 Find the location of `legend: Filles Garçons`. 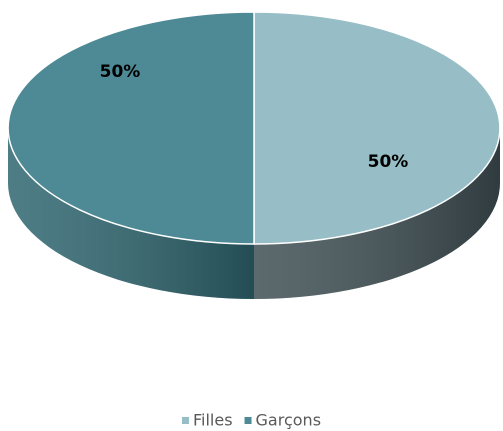

legend: Filles Garçons is located at coordinates (251, 420).